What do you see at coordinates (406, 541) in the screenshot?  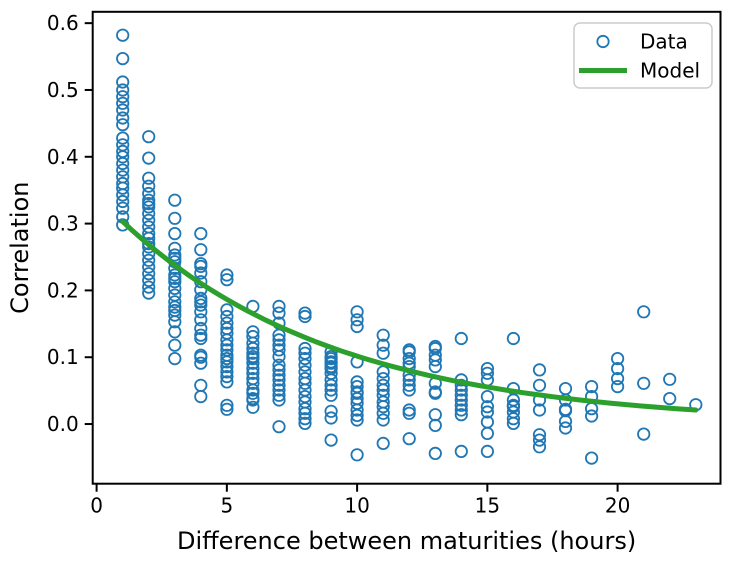 I see `x-axis-label: Difference between maturities (hours)` at bounding box center [406, 541].